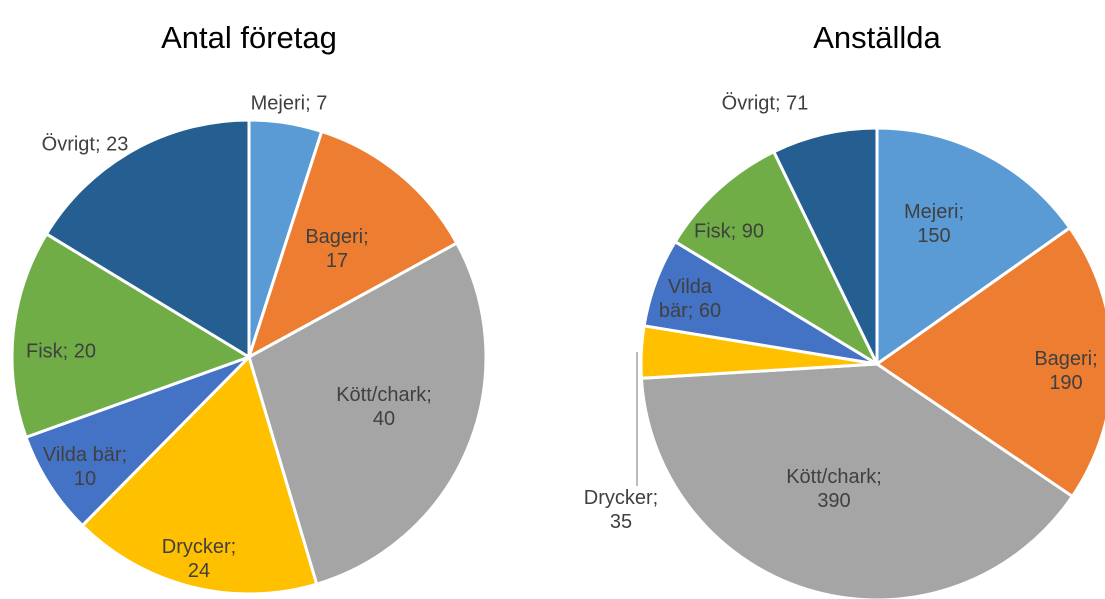 The height and width of the screenshot is (599, 1105). Describe the element at coordinates (765, 103) in the screenshot. I see `data-label: Övrigt; 71` at that location.